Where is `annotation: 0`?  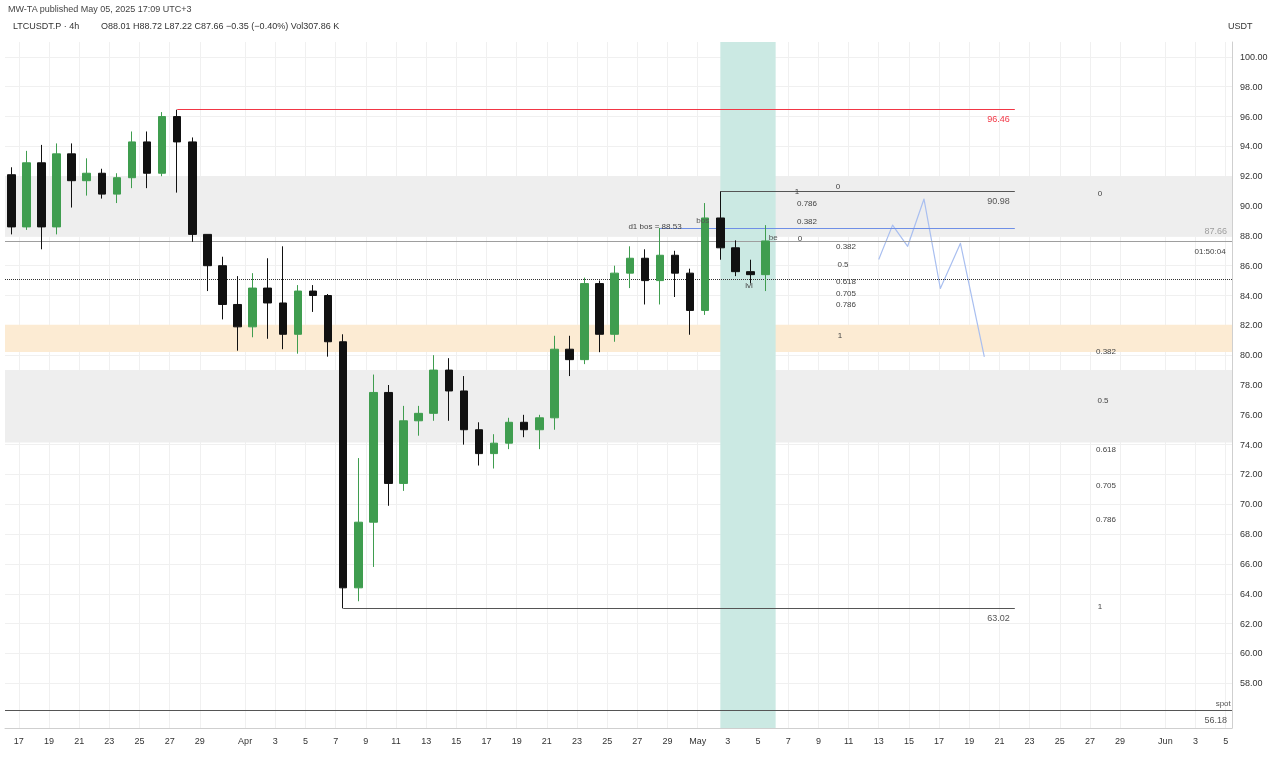
annotation: 0 is located at coordinates (838, 186).